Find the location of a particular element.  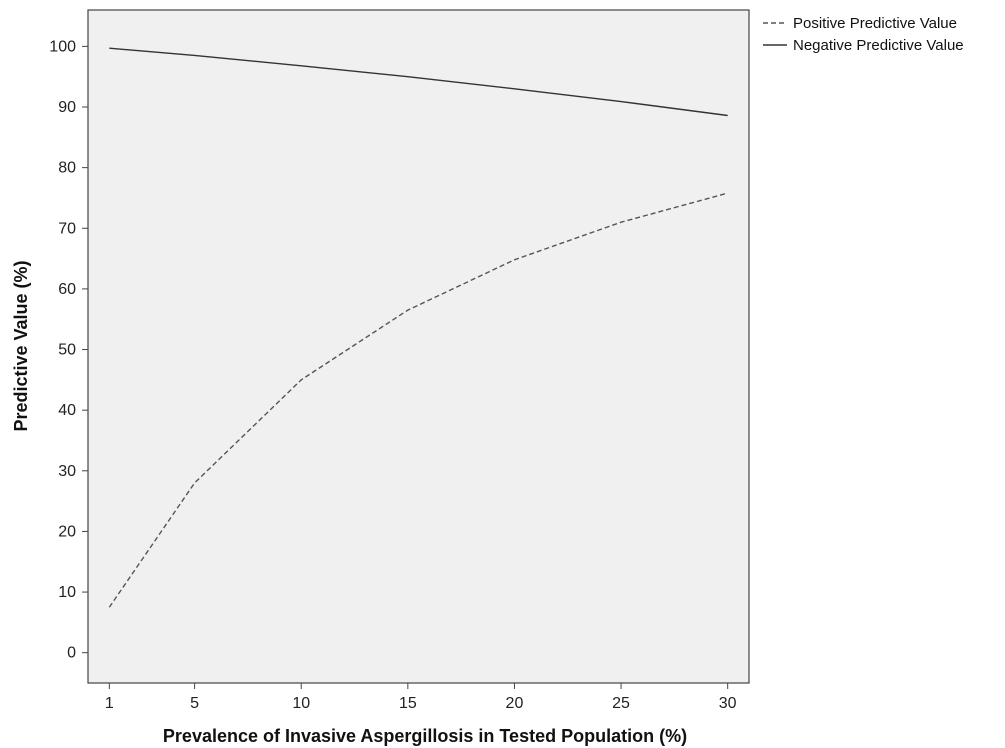

y-tick-label: 10 is located at coordinates (67, 592).